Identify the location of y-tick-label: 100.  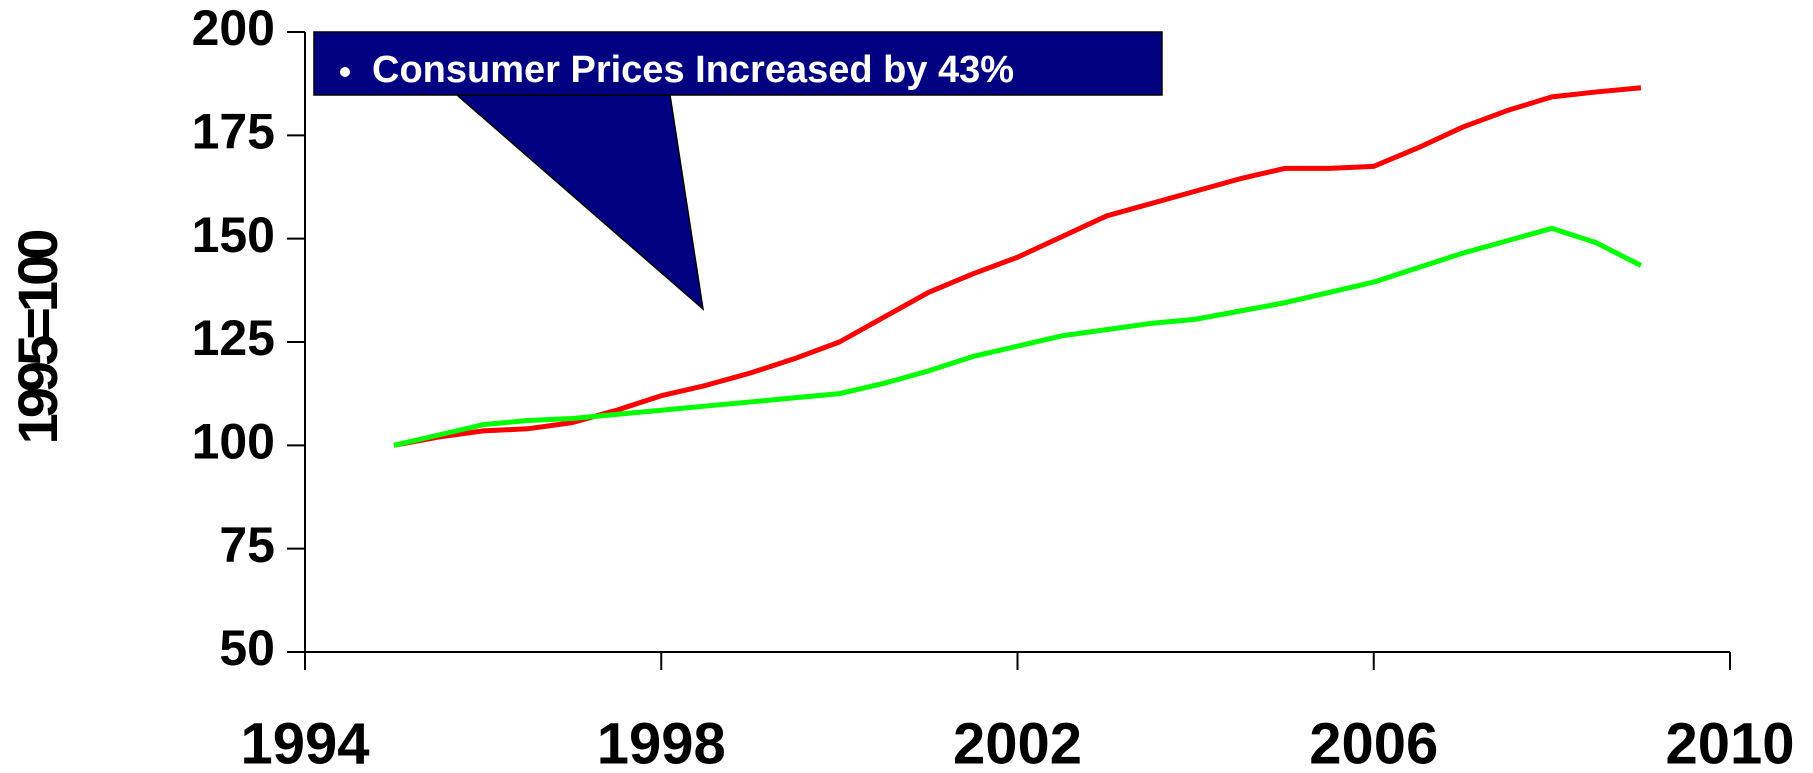
(233, 442).